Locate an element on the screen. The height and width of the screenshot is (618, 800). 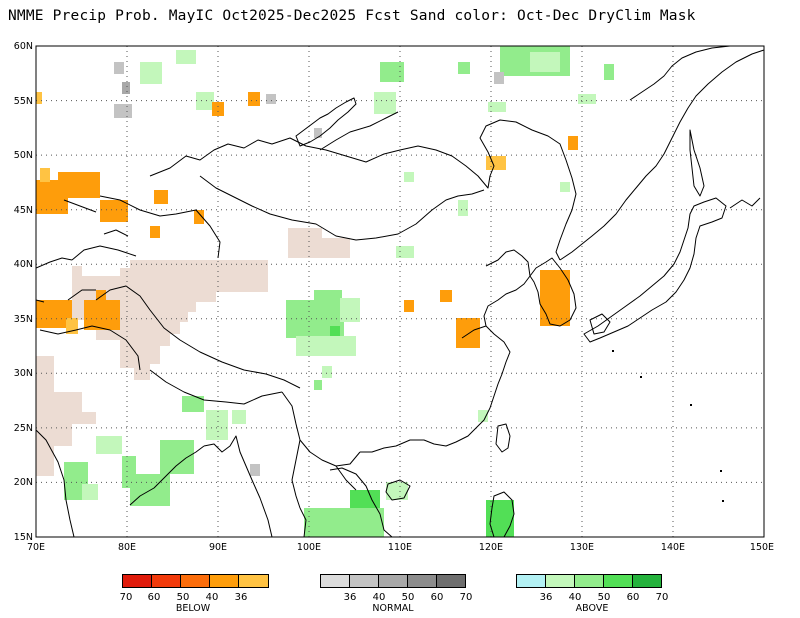
lon-label: 100E is located at coordinates (309, 547).